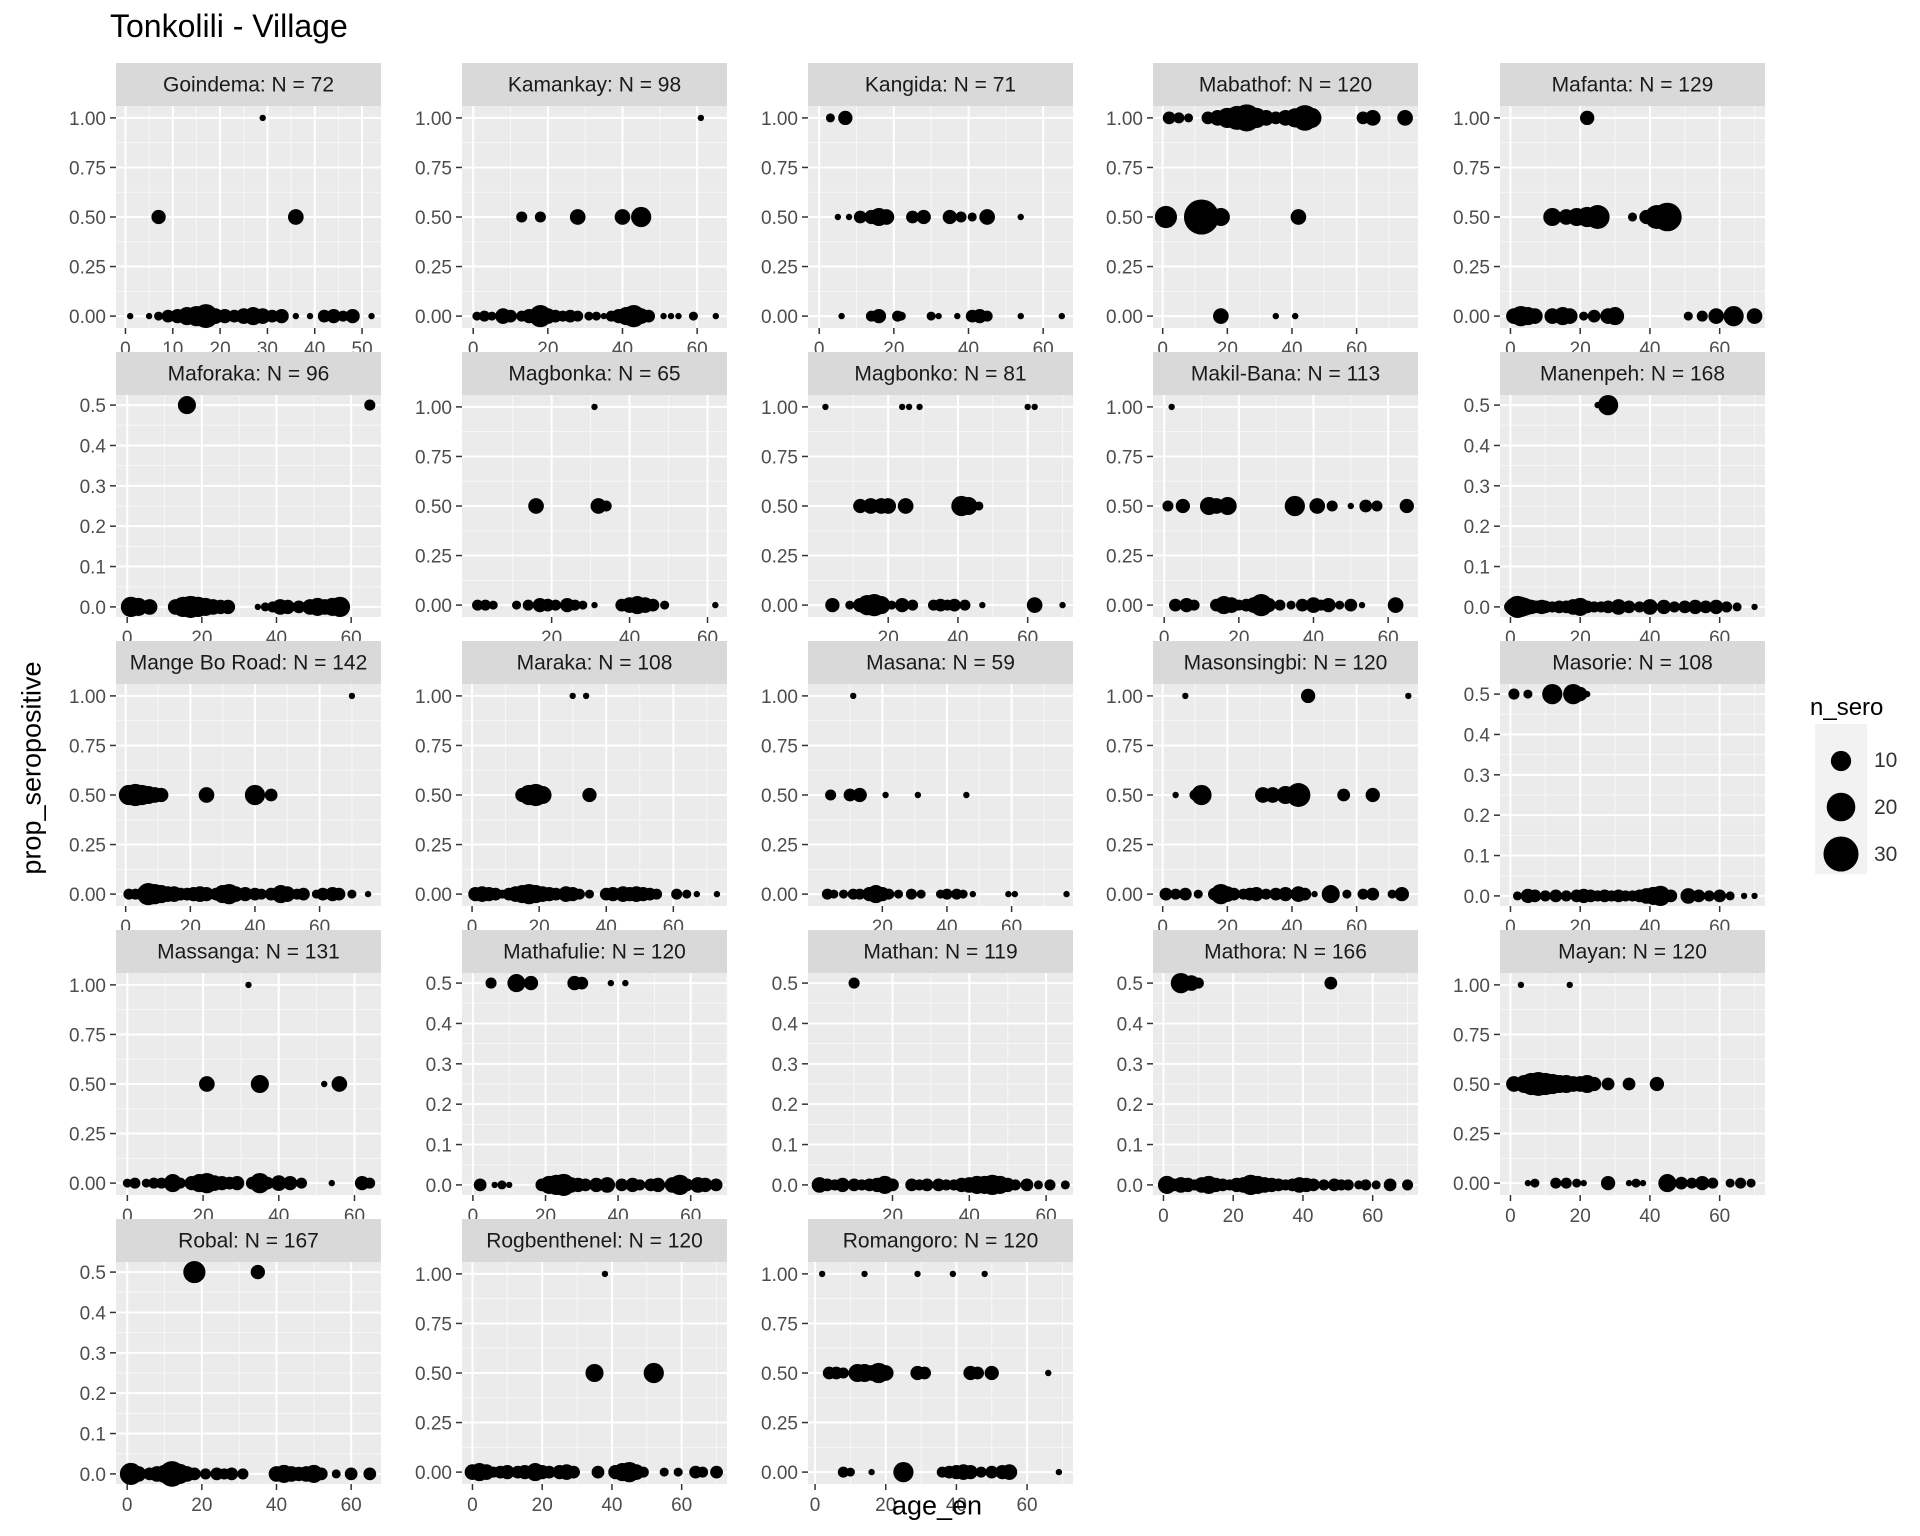  Describe the element at coordinates (93, 487) in the screenshot. I see `y-tick-label: 0.3` at that location.